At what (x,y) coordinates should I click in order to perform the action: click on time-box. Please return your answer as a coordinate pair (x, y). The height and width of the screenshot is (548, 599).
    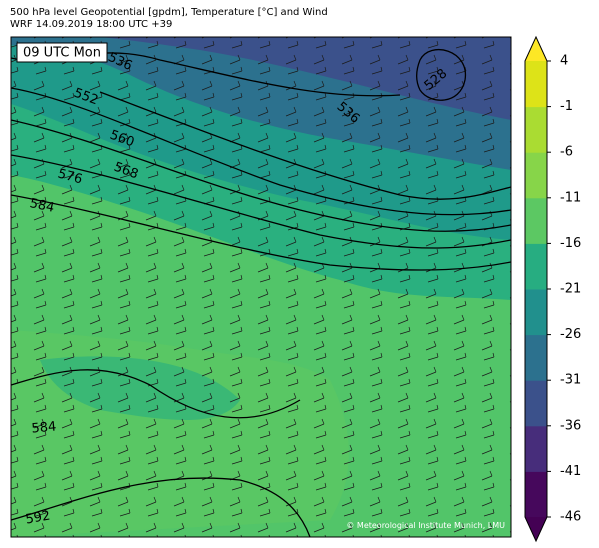
    Looking at the image, I should click on (62, 52).